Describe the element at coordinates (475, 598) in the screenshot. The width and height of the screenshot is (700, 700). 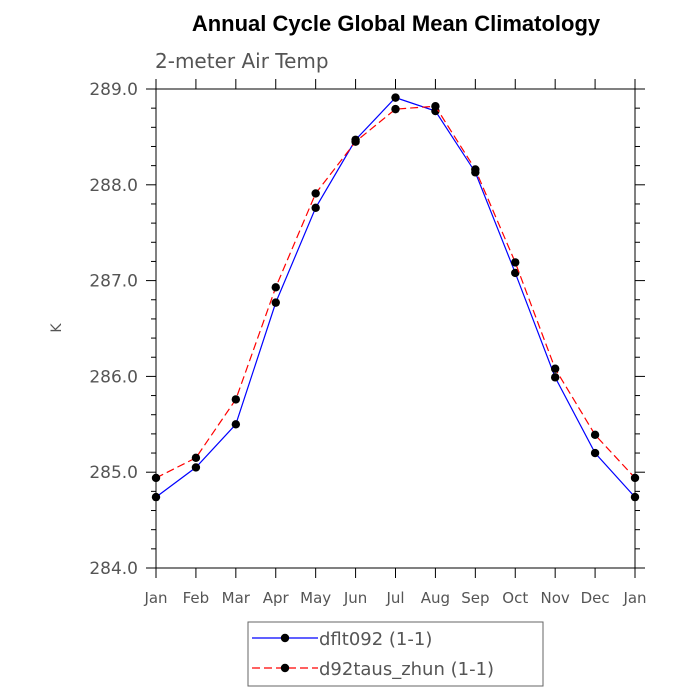
I see `x-tick-label: Sep` at that location.